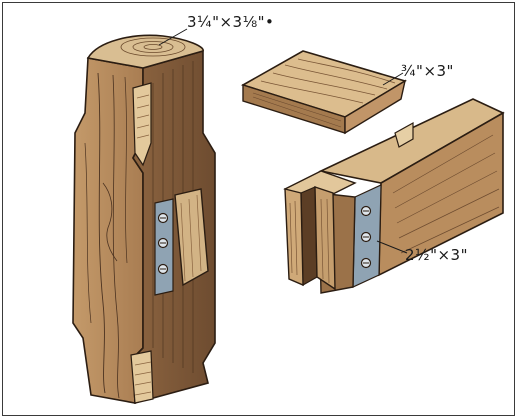  I want to click on board-icon, so click(324, 92).